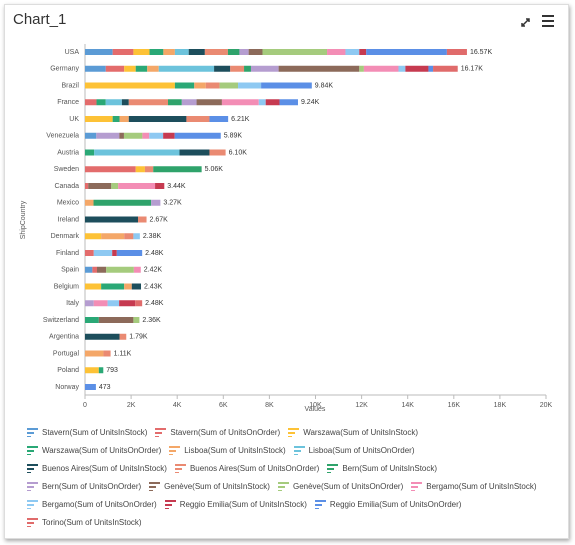  What do you see at coordinates (92, 486) in the screenshot?
I see `legend-label: Bern(Sum of UnitsOnOrder)` at bounding box center [92, 486].